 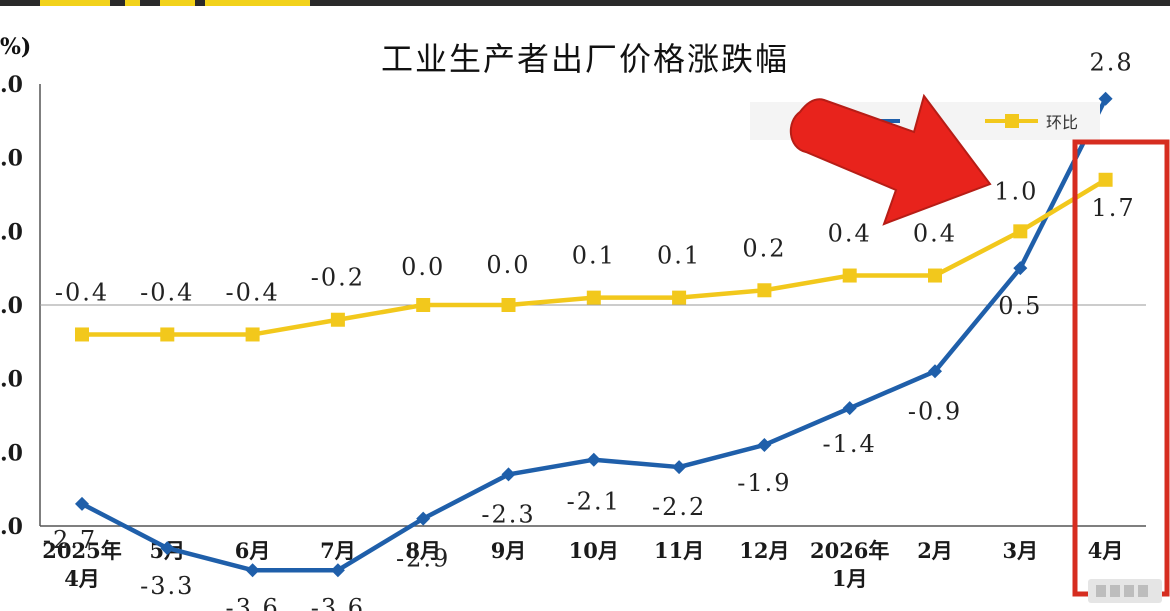 What do you see at coordinates (585, 3) in the screenshot?
I see `top-strip` at bounding box center [585, 3].